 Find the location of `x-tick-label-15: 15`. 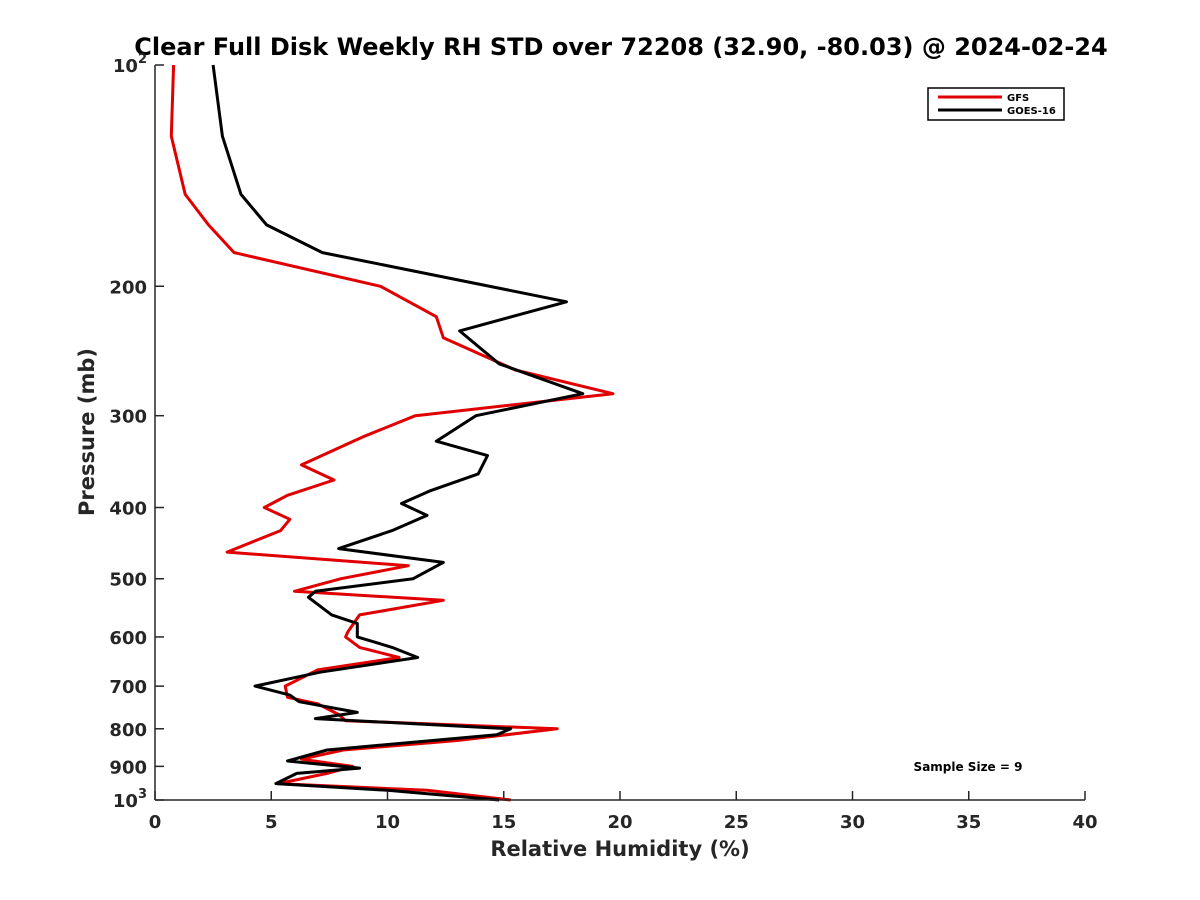

x-tick-label-15: 15 is located at coordinates (503, 822).